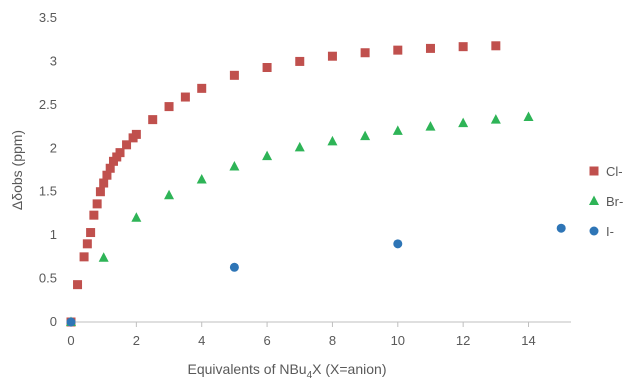  What do you see at coordinates (463, 340) in the screenshot?
I see `x-tick-label: 12` at bounding box center [463, 340].